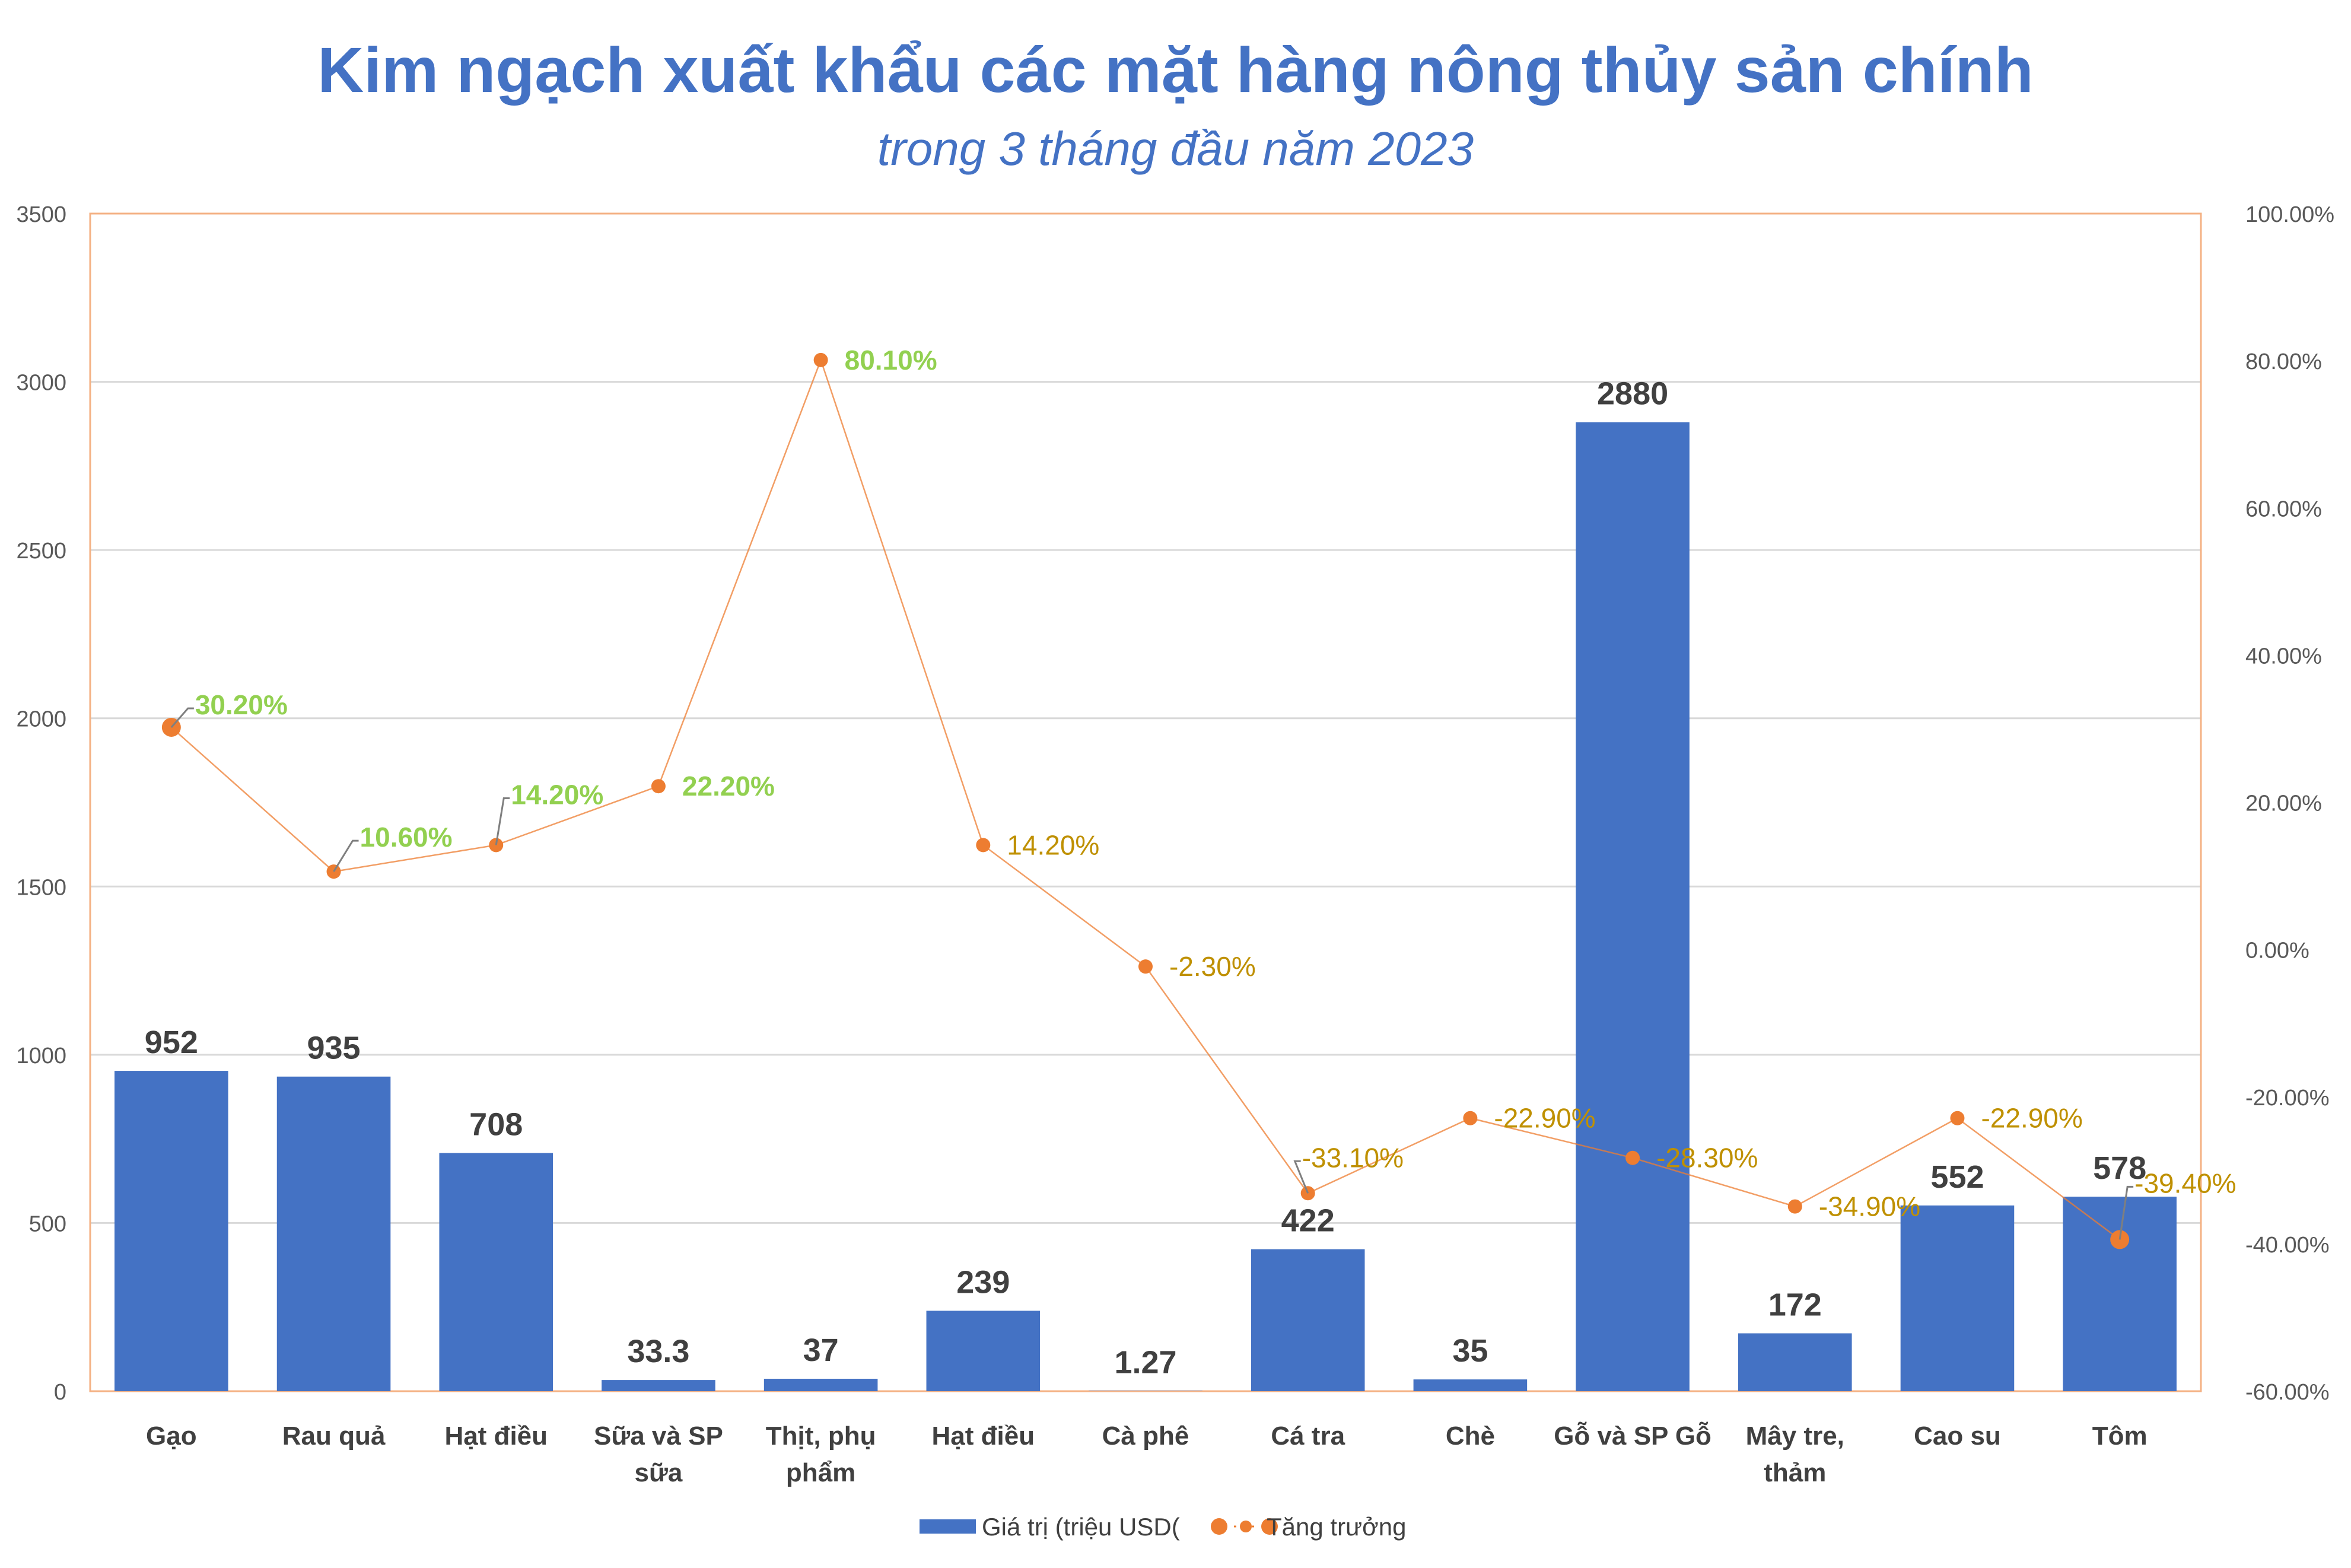  What do you see at coordinates (1336, 1527) in the screenshot?
I see `legend-label-line: Tăng trưởng` at bounding box center [1336, 1527].